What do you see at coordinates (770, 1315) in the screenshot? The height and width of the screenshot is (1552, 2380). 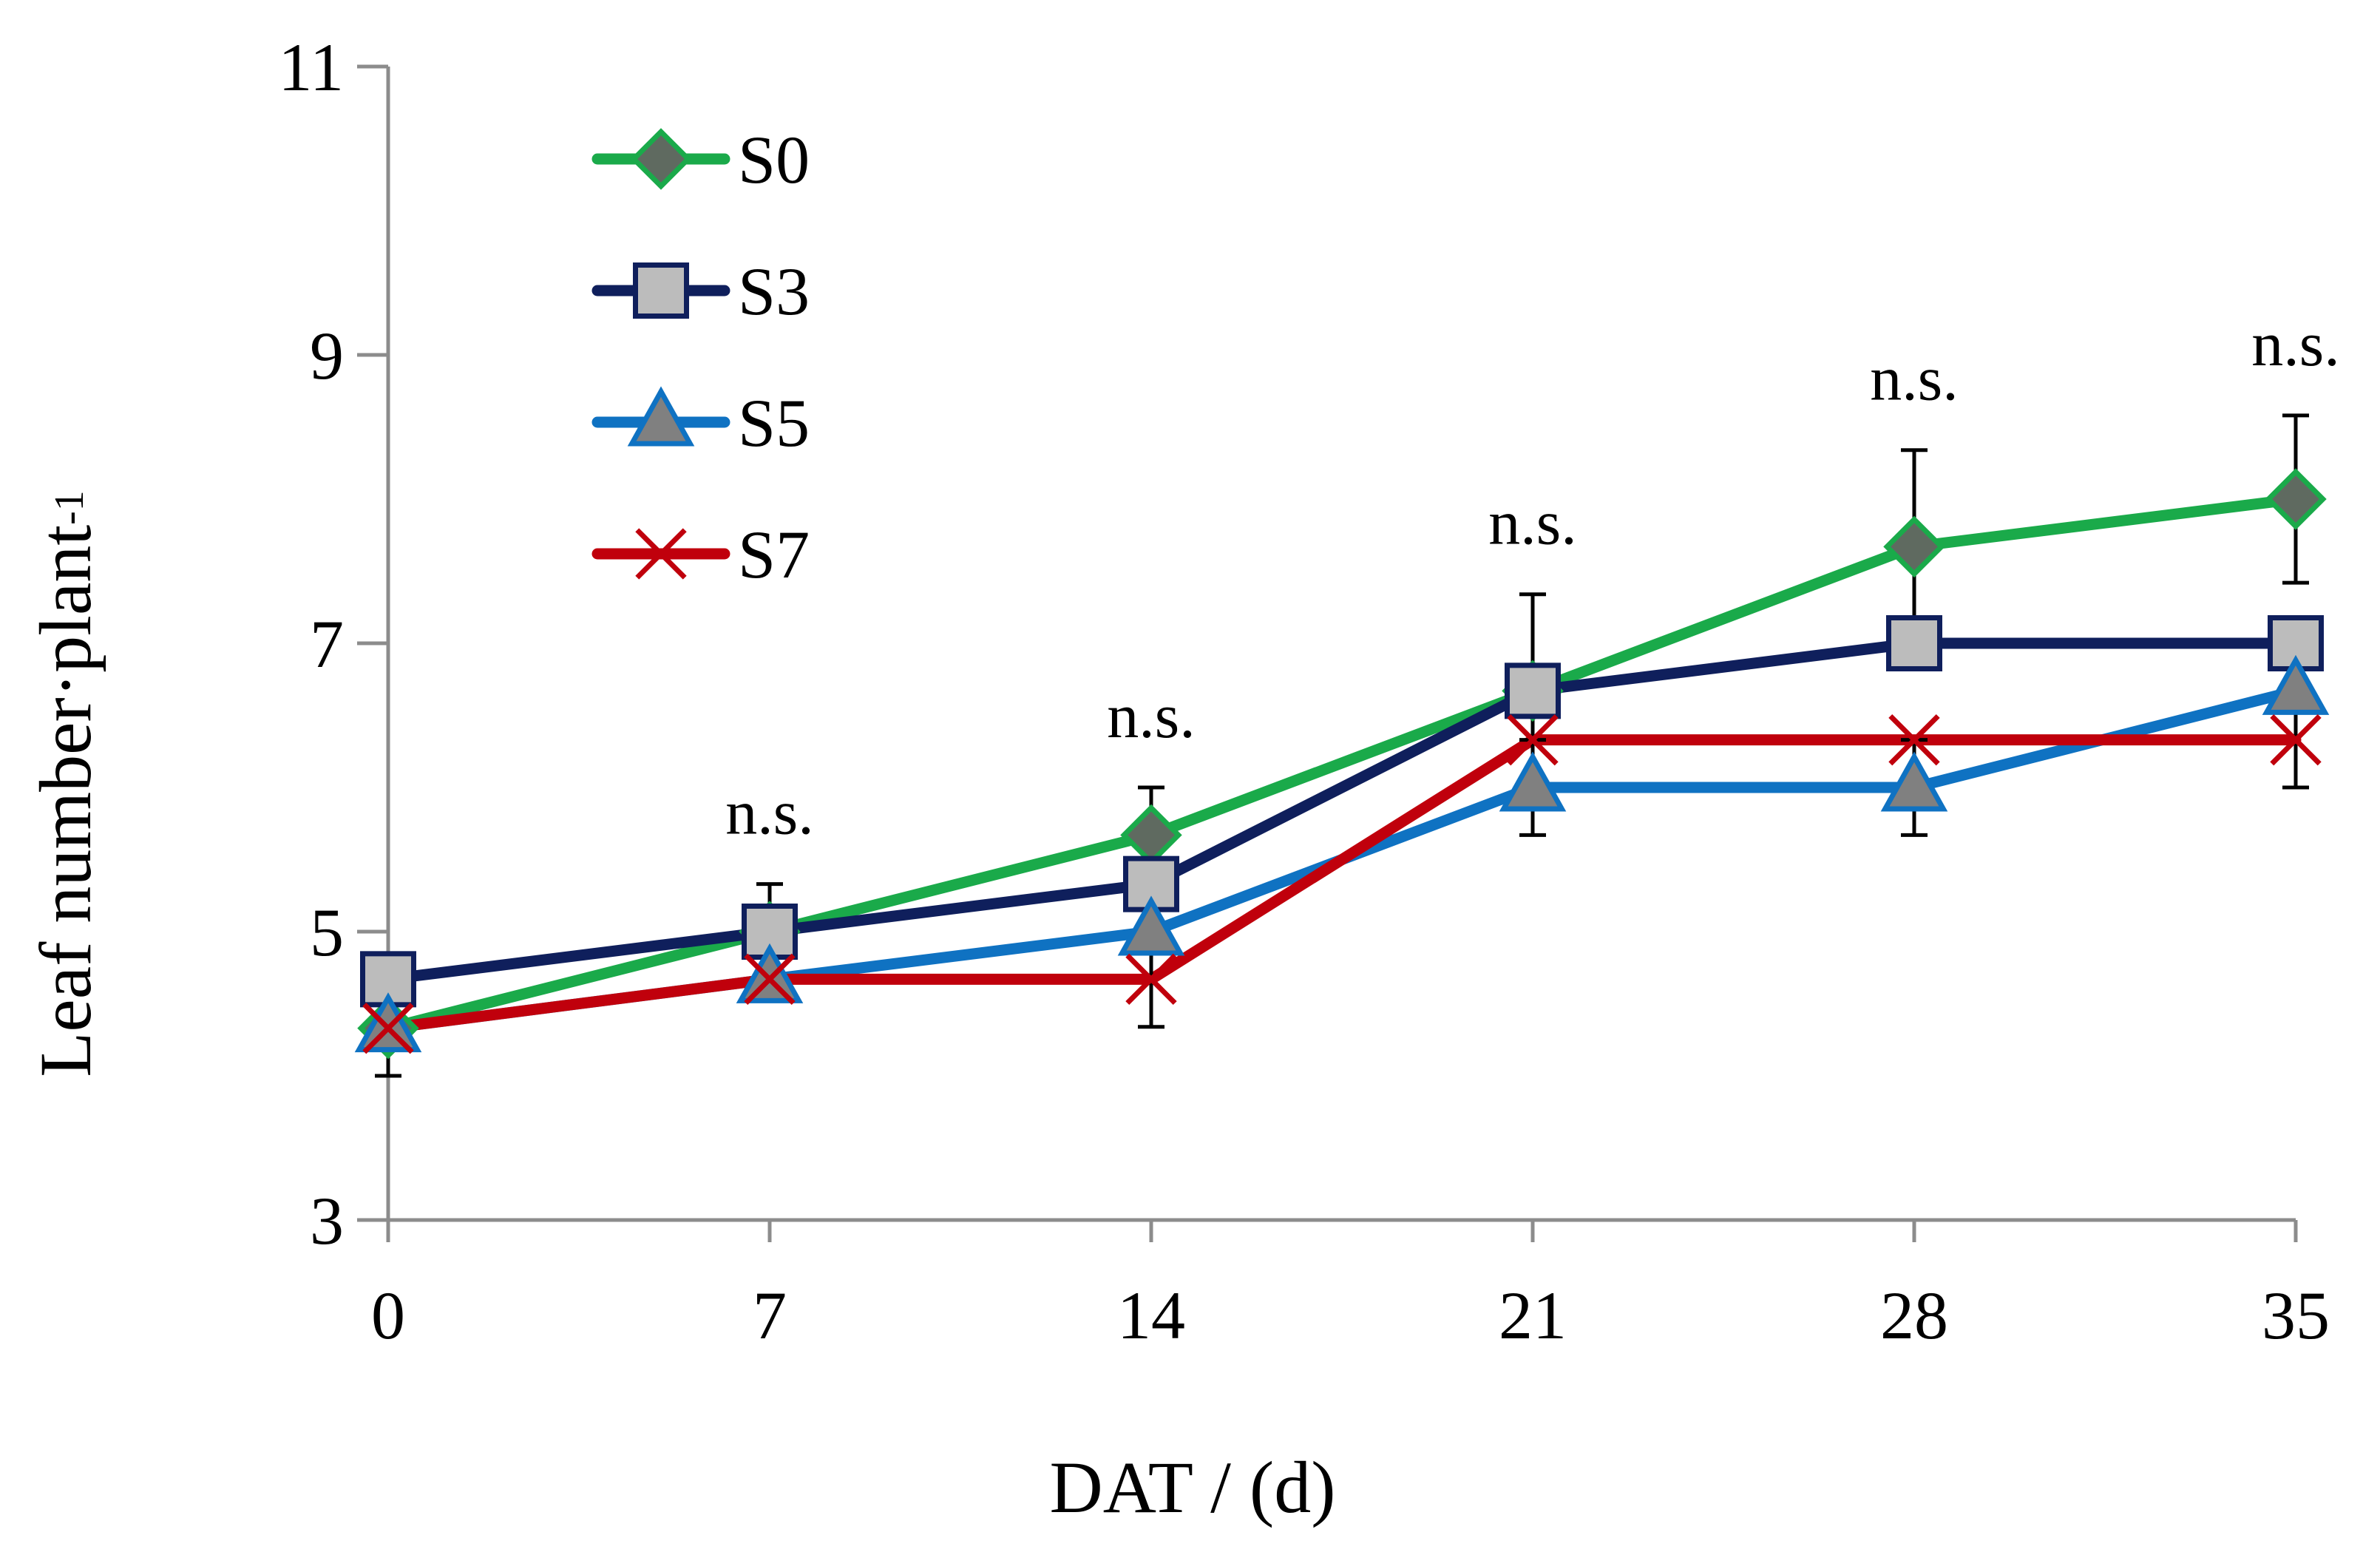 I see `x-tick-label: 7` at bounding box center [770, 1315].